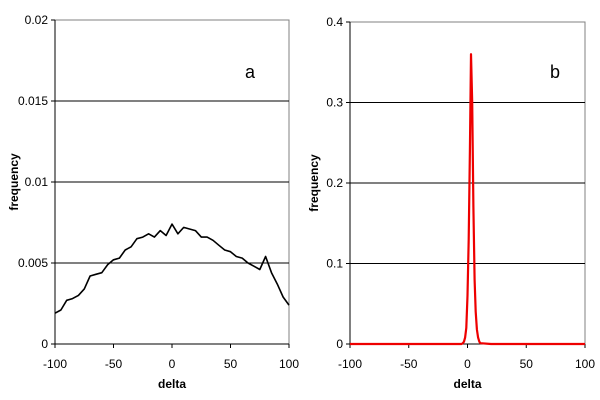  I want to click on x-tick-label-a-0: -100, so click(55, 364).